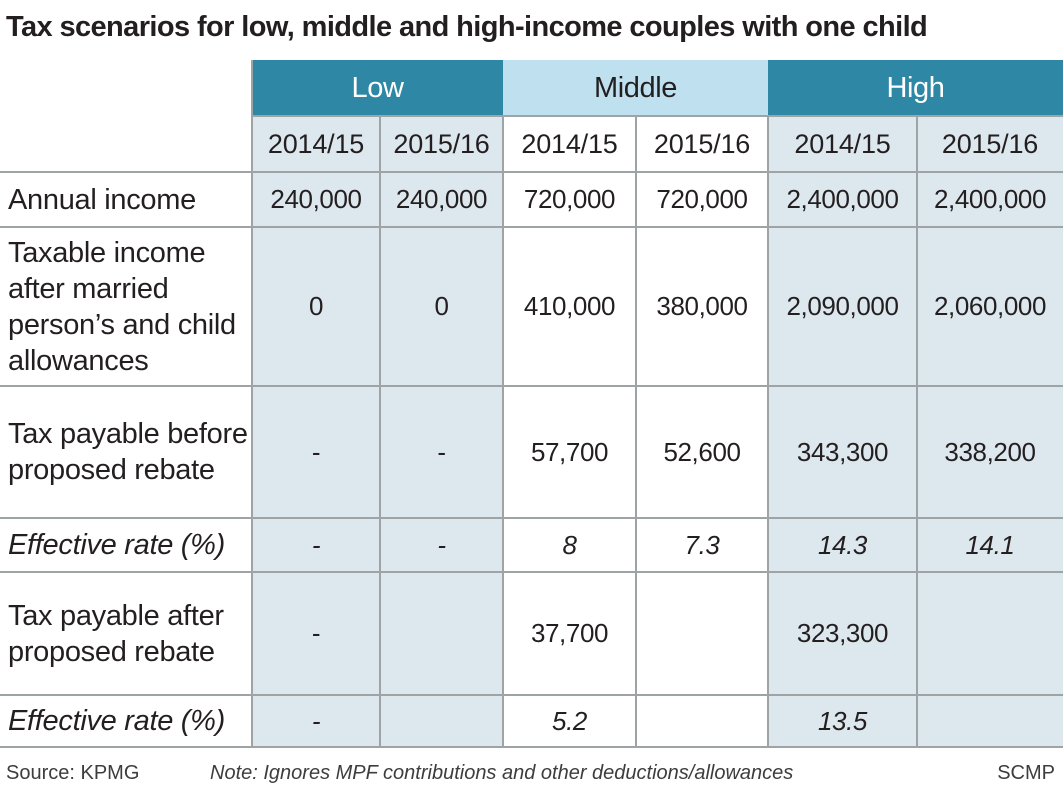 Image resolution: width=1063 pixels, height=790 pixels. What do you see at coordinates (990, 306) in the screenshot?
I see `table-cell: 2,060,000` at bounding box center [990, 306].